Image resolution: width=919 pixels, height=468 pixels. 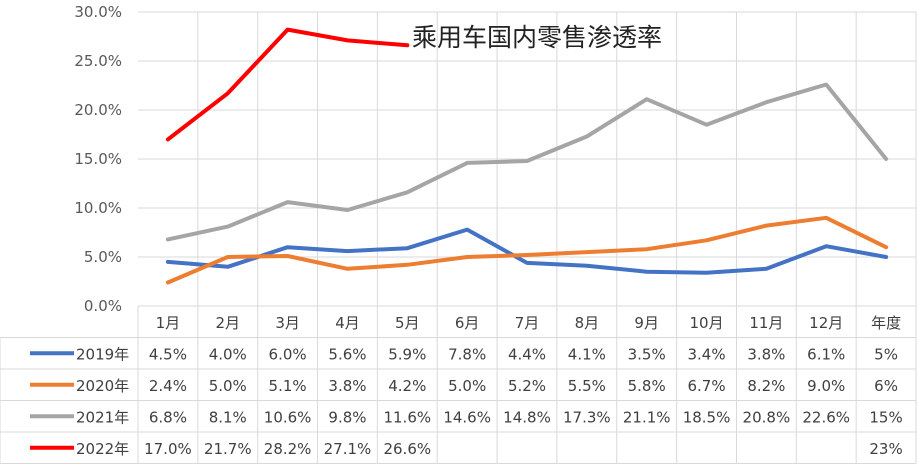 What do you see at coordinates (407, 354) in the screenshot?
I see `table-cell-value: 5.9%` at bounding box center [407, 354].